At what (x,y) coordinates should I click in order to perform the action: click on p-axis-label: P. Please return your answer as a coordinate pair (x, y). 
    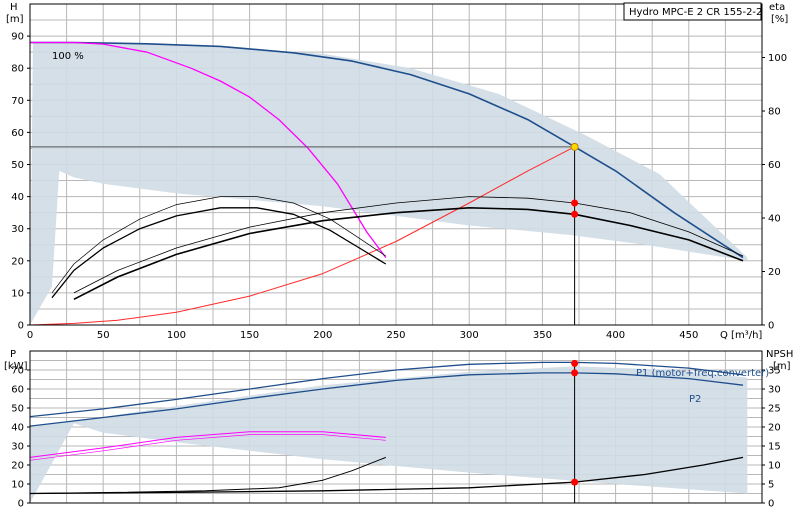
    Looking at the image, I should click on (13, 354).